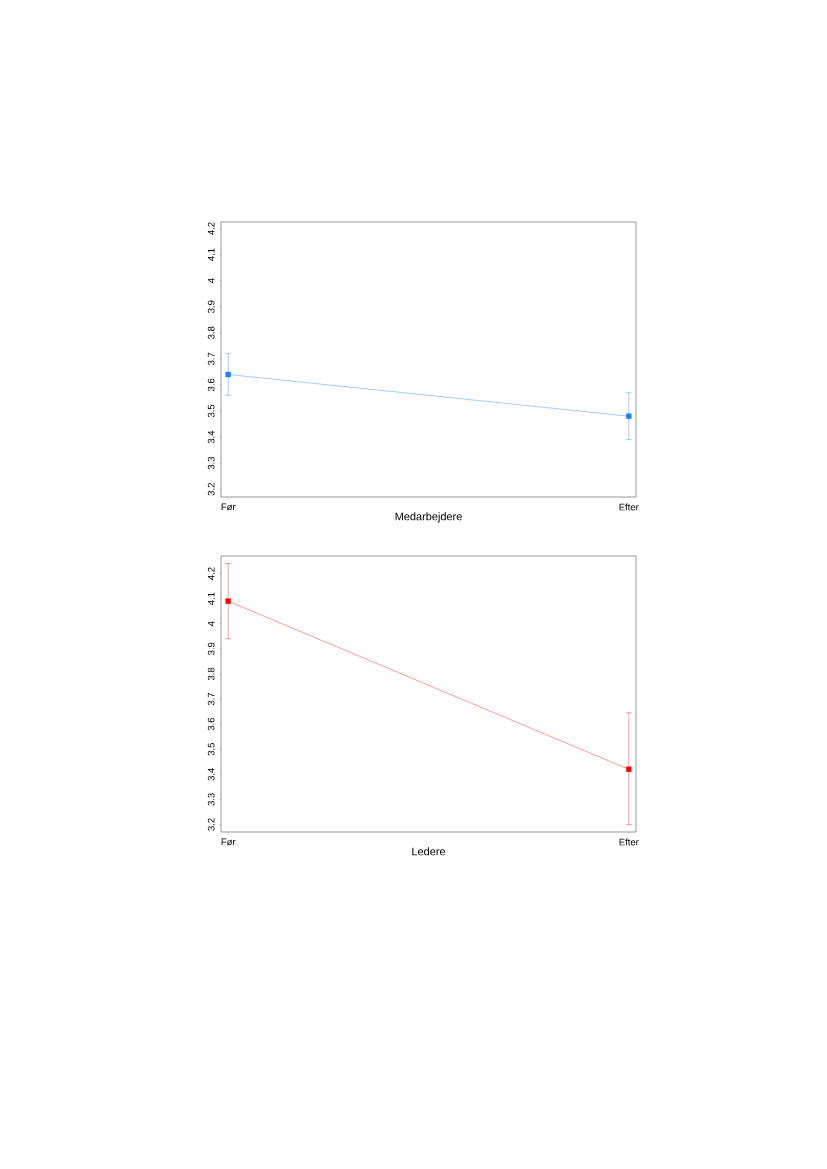  What do you see at coordinates (428, 517) in the screenshot?
I see `x-axis-title: Medarbejdere` at bounding box center [428, 517].